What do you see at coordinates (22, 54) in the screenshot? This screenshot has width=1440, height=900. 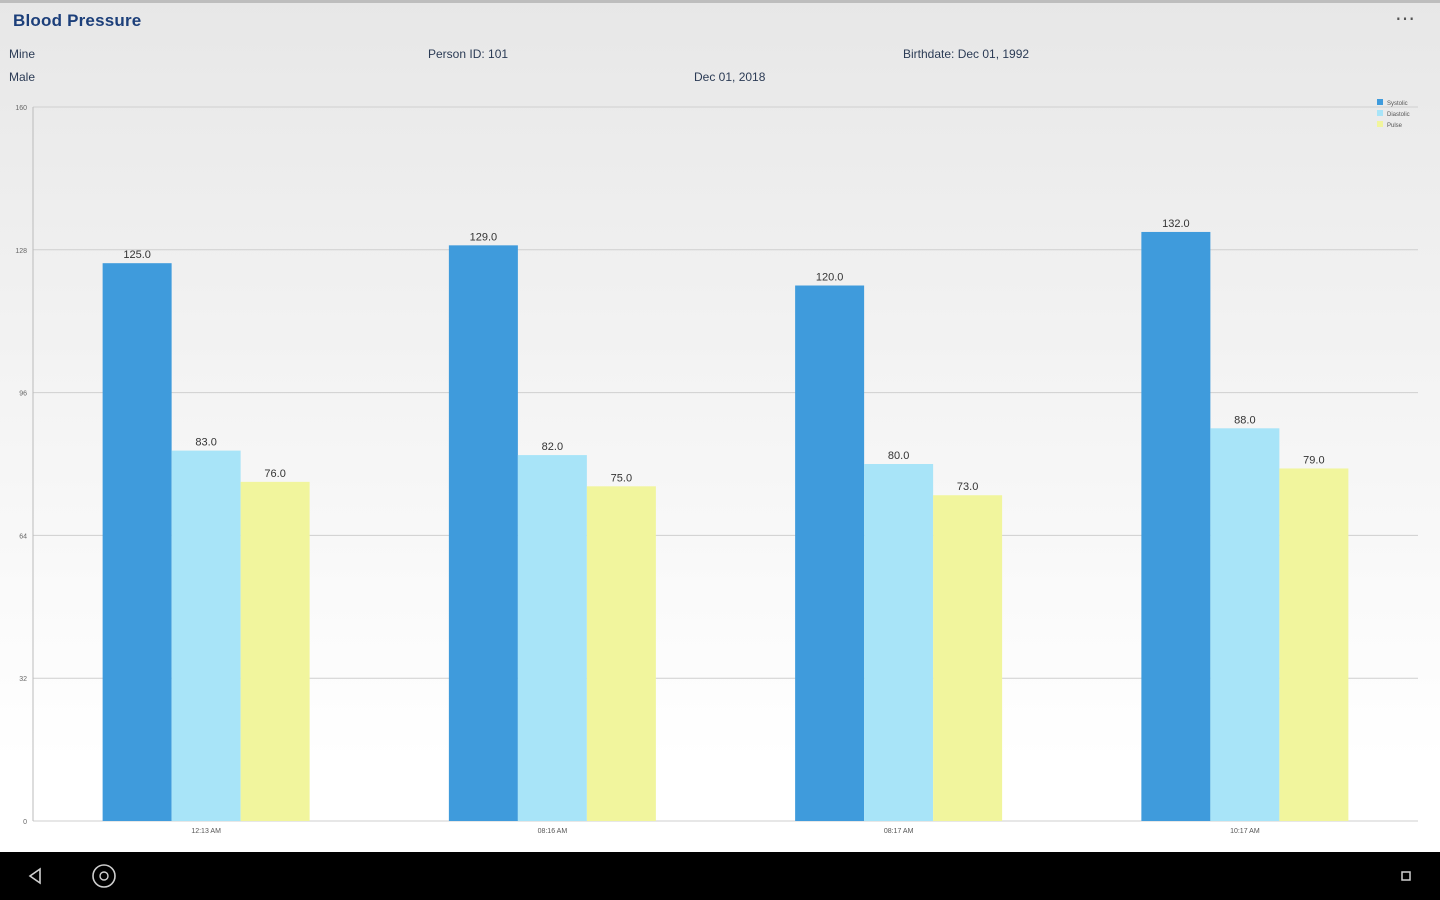 I see `patient-name: Mine` at bounding box center [22, 54].